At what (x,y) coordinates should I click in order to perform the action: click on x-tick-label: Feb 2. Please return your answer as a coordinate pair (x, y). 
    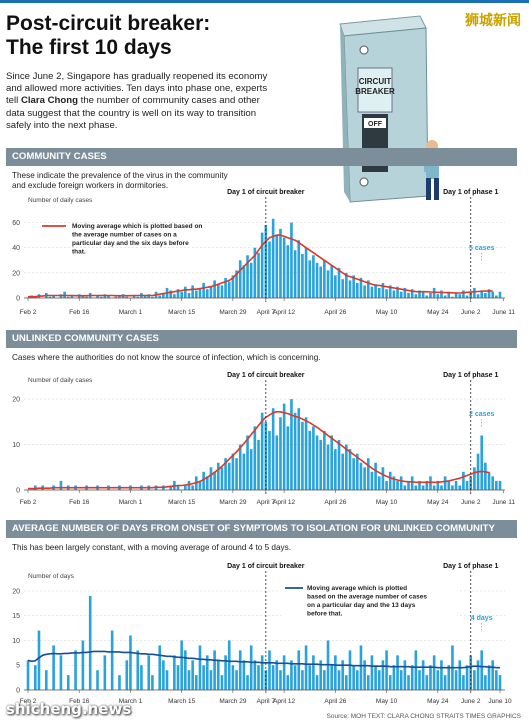
    Looking at the image, I should click on (28, 312).